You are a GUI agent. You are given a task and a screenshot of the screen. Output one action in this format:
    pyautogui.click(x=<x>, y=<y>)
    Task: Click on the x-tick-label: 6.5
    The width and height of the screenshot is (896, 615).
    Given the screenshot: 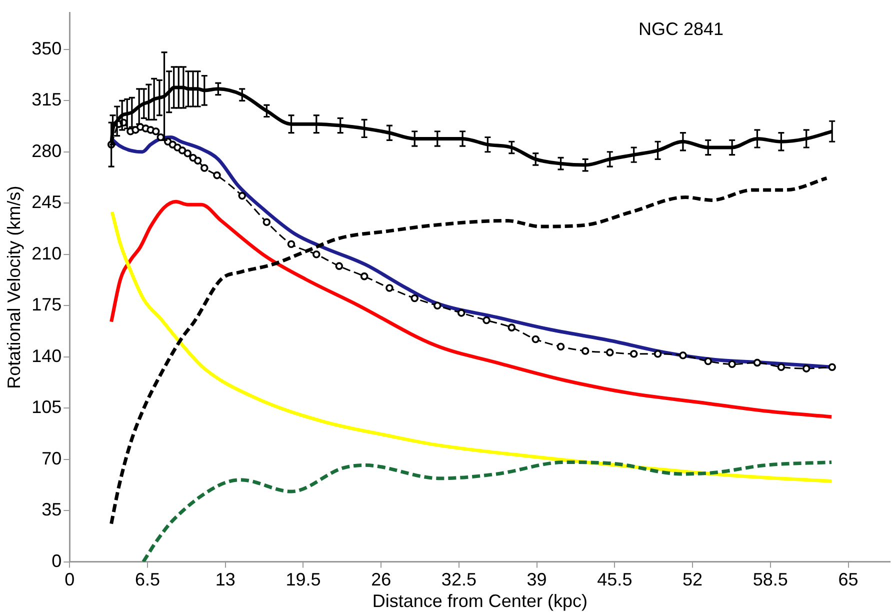 What is the action you would take?
    pyautogui.click(x=147, y=580)
    